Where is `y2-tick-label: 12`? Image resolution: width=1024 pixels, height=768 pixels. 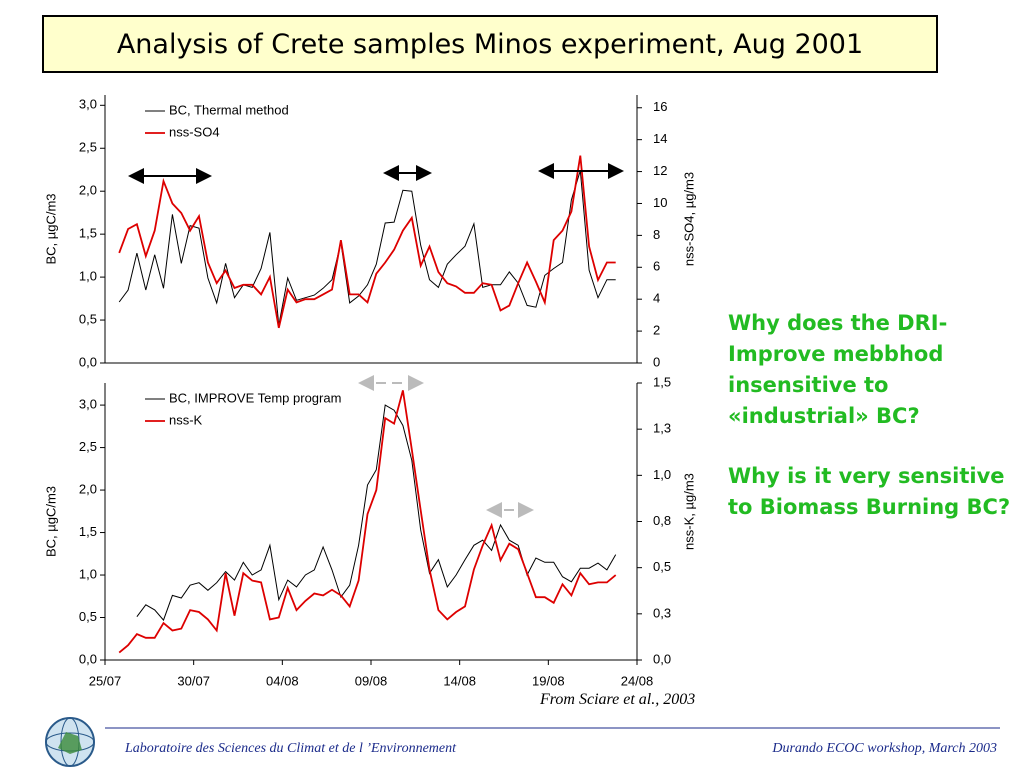
y2-tick-label: 12 is located at coordinates (660, 170).